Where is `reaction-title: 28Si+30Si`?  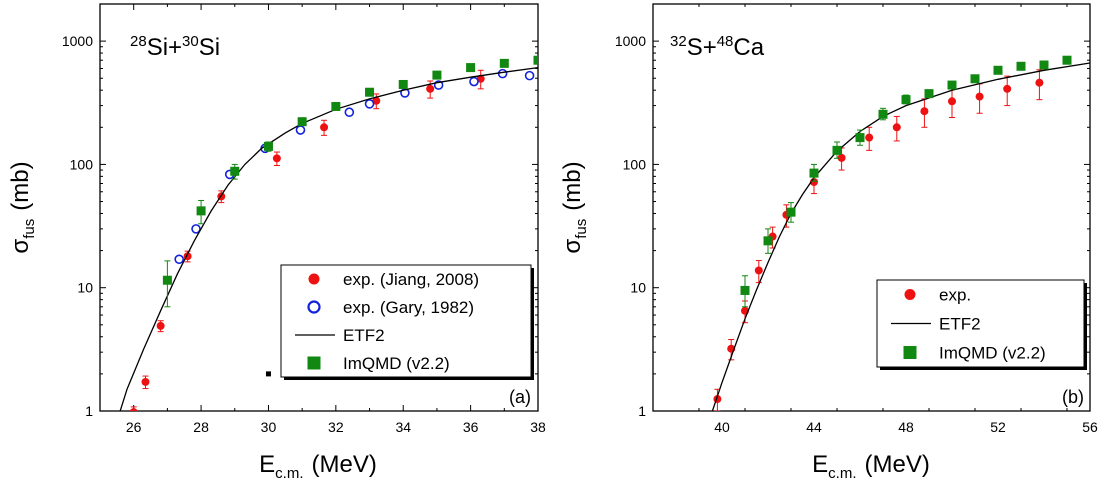
reaction-title: 28Si+30Si is located at coordinates (175, 47).